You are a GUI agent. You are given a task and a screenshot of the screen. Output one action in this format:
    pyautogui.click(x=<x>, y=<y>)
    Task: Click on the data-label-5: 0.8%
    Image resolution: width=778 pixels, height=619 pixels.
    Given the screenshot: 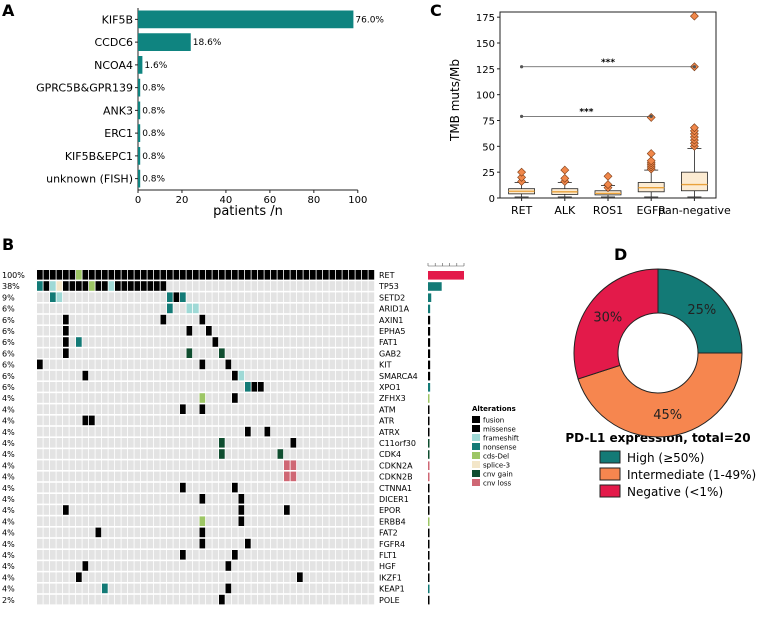 What is the action you would take?
    pyautogui.click(x=153, y=134)
    